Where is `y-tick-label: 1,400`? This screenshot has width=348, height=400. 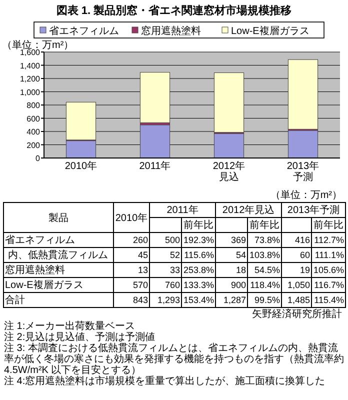
y-tick-label: 1,400 is located at coordinates (30, 65).